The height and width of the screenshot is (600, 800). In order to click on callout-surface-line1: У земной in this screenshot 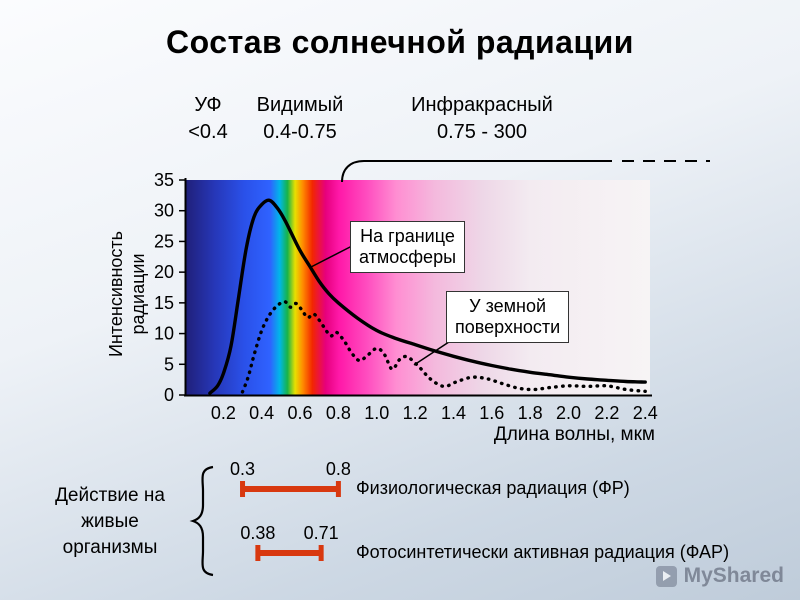, I will do `click(508, 306)`.